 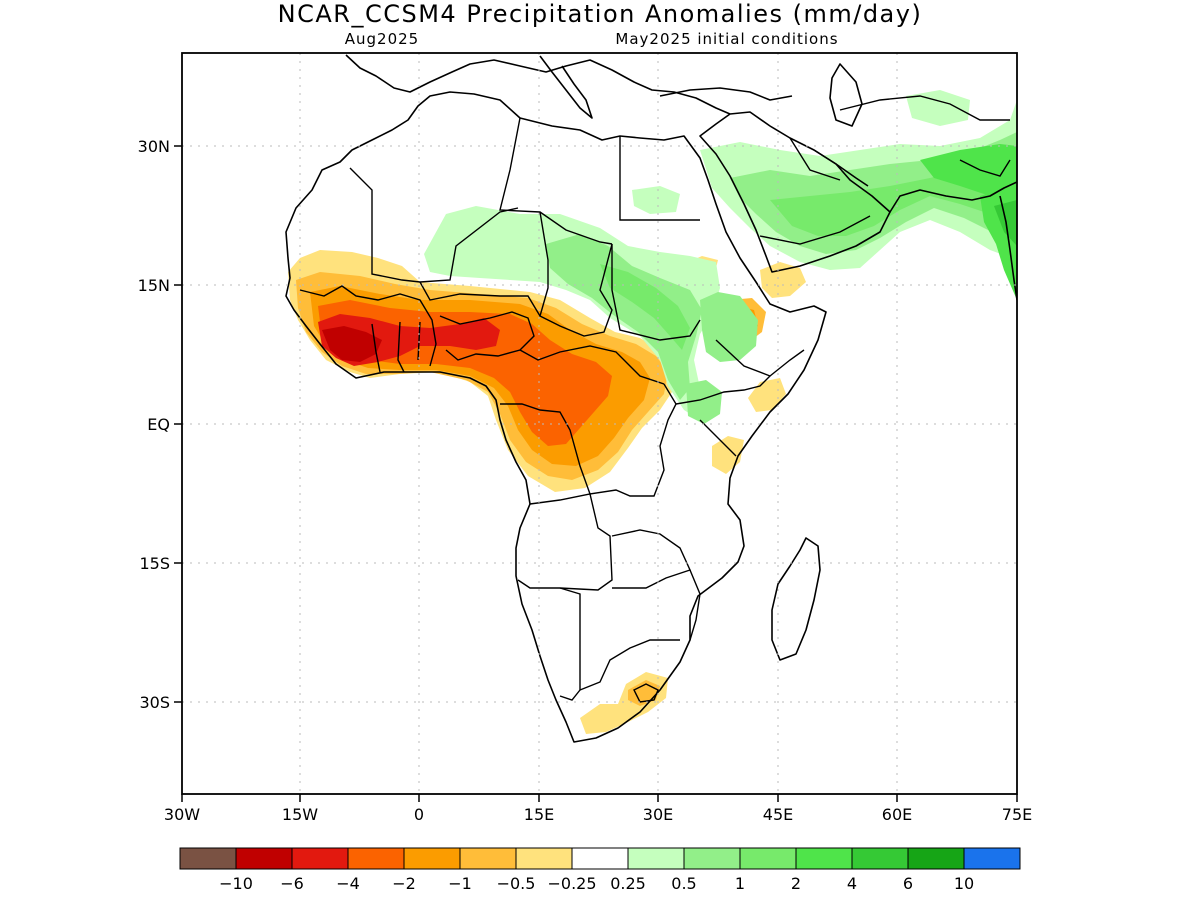 What do you see at coordinates (628, 883) in the screenshot?
I see `colorbar-label: 0.25` at bounding box center [628, 883].